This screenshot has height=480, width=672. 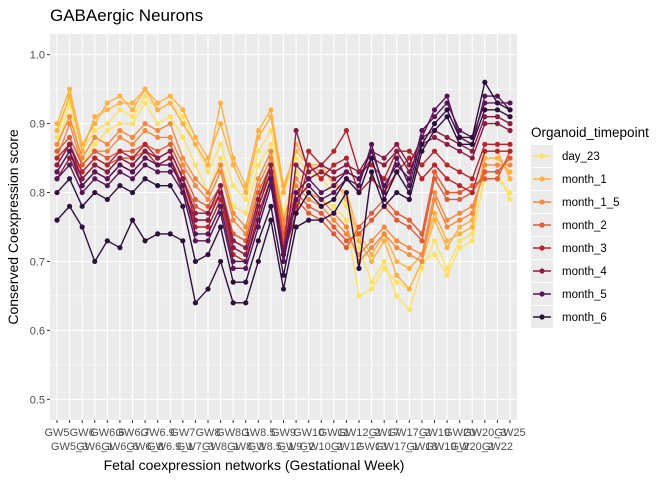 What do you see at coordinates (182, 433) in the screenshot?
I see `x-tick-label: GW7` at bounding box center [182, 433].